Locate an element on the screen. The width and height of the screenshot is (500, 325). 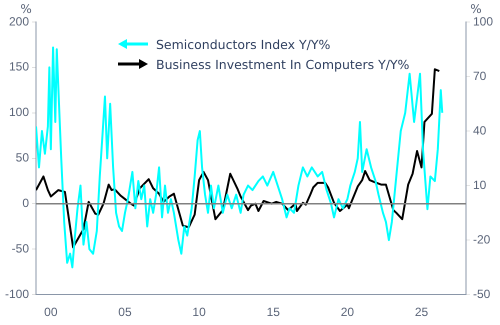
y2-tick-label: 40 is located at coordinates (479, 130).